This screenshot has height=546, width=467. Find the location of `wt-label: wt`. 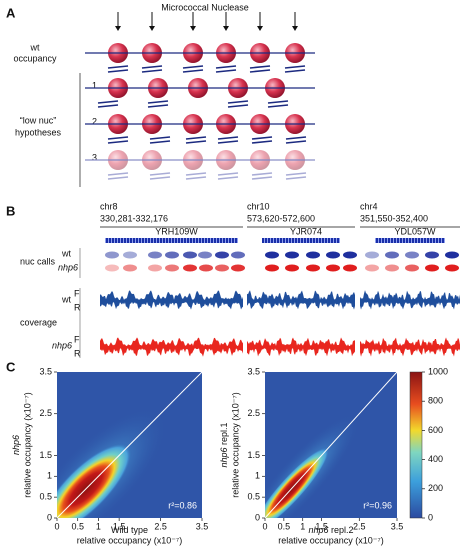

wt-label: wt is located at coordinates (35, 47).